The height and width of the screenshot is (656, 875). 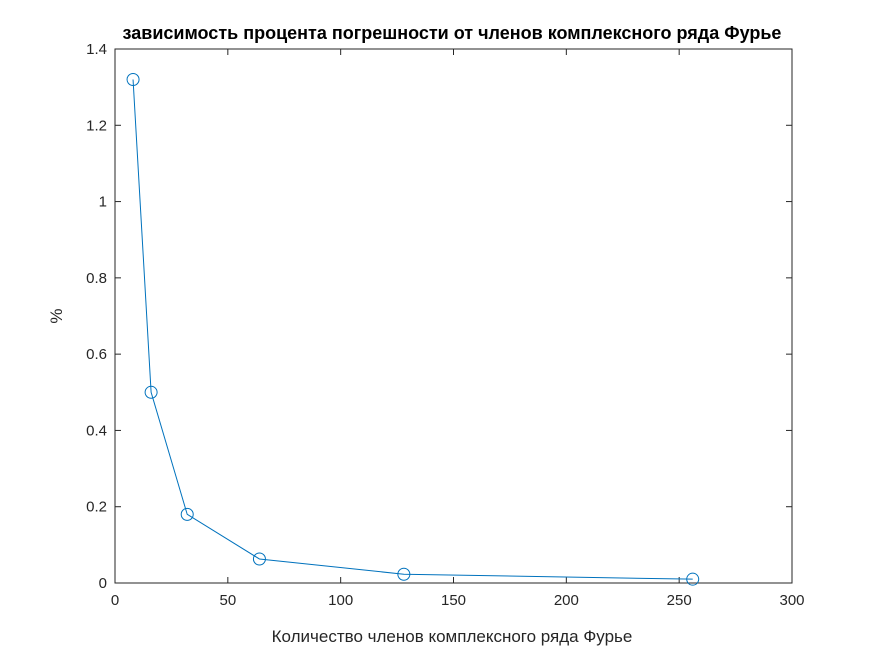 I want to click on x-tick-label: 300, so click(x=791, y=600).